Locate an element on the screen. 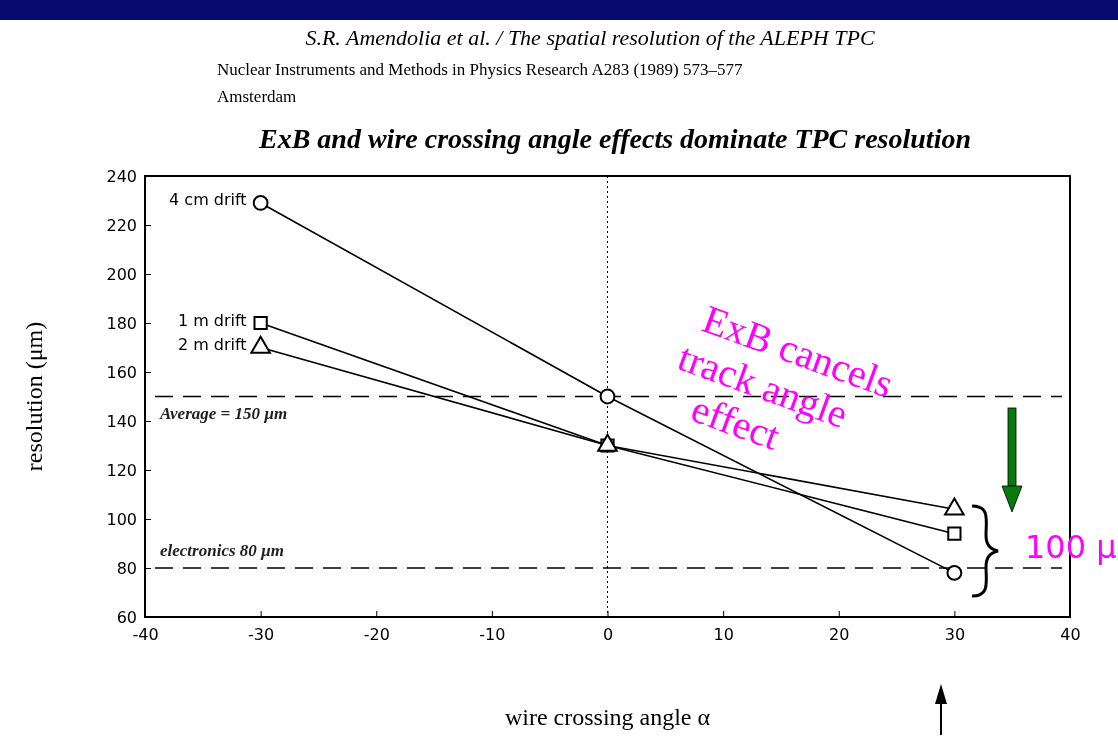 Image resolution: width=1118 pixels, height=737 pixels. x-tick-label: -30 is located at coordinates (261, 635).